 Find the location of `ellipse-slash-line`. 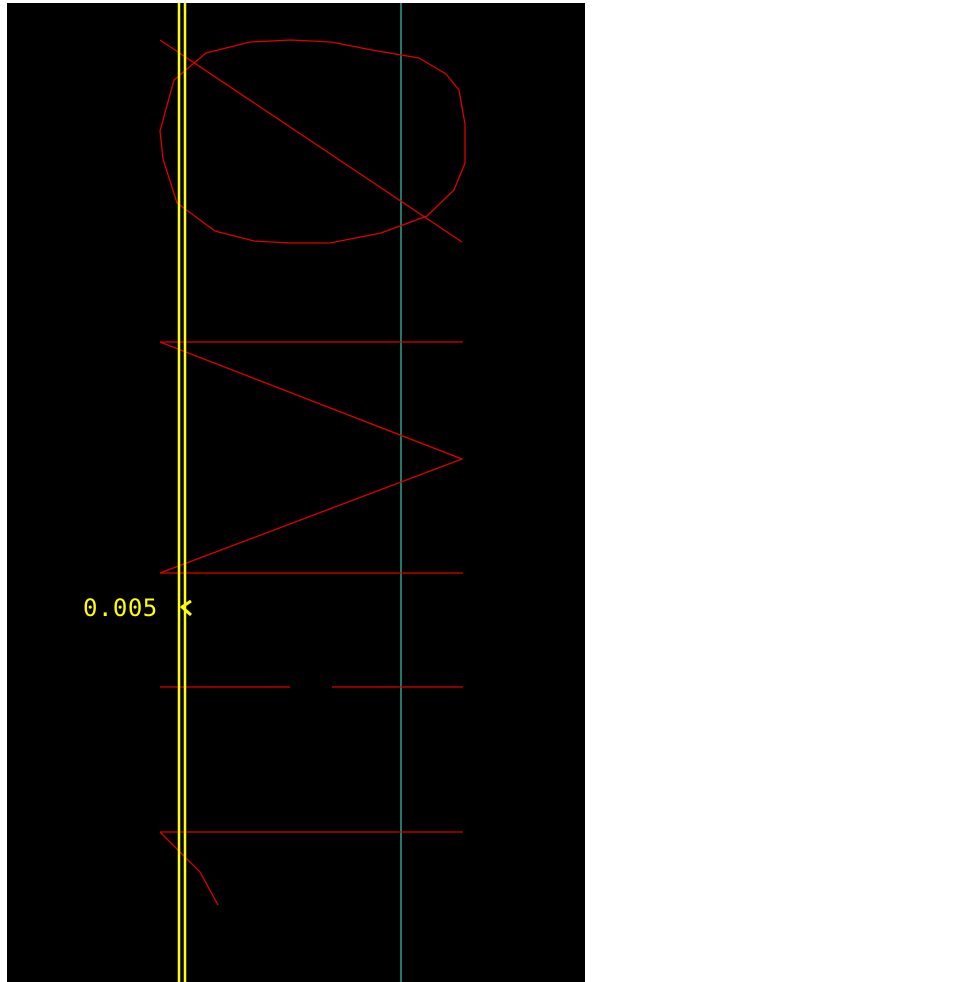

ellipse-slash-line is located at coordinates (311, 141).